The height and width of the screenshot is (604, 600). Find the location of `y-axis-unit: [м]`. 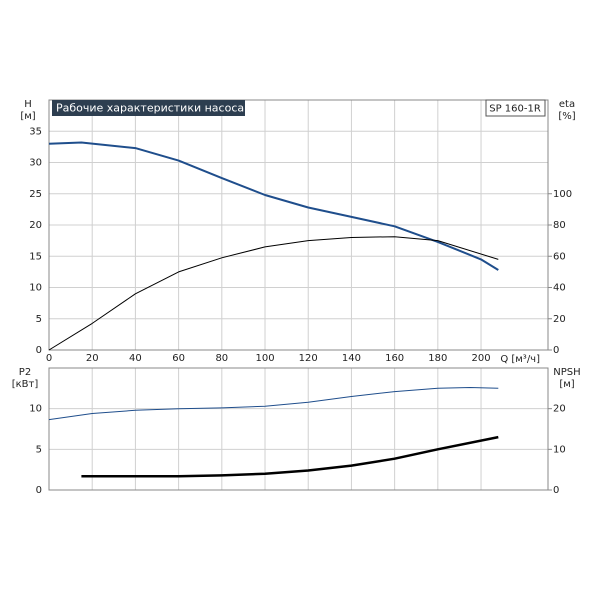

y-axis-unit: [м] is located at coordinates (27, 116).